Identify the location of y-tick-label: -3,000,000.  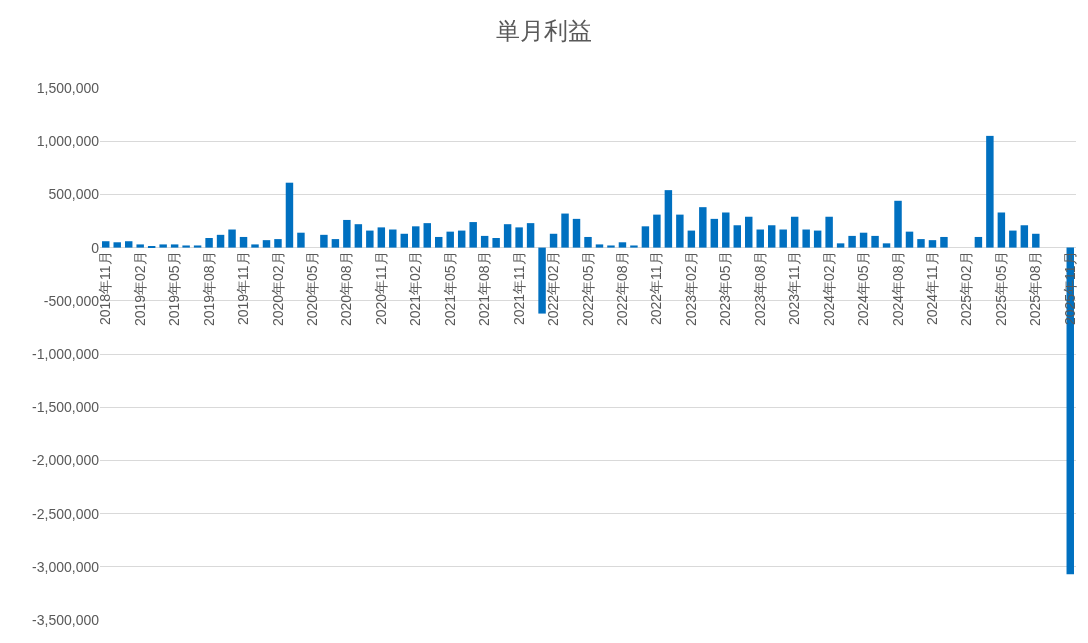
(66, 566).